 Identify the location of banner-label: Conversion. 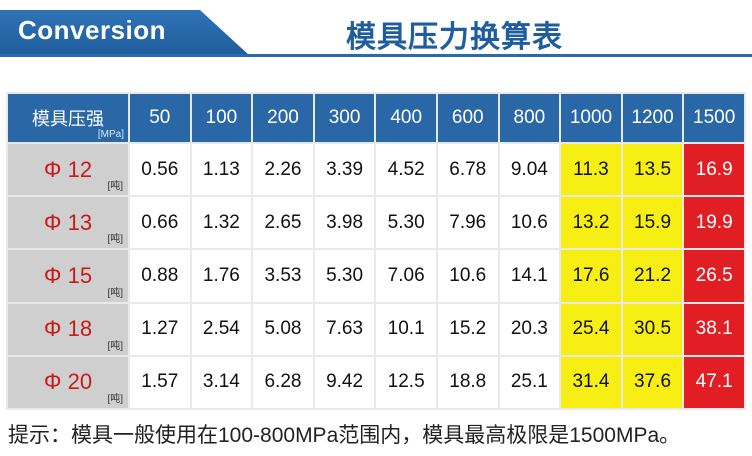
(92, 30).